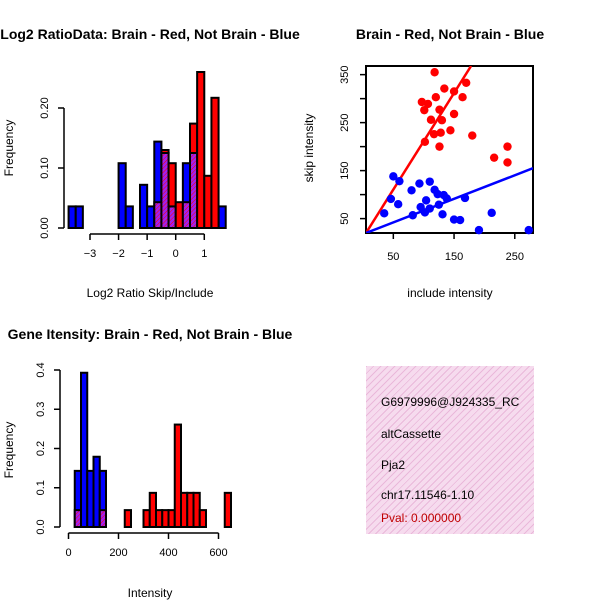 The width and height of the screenshot is (600, 600). What do you see at coordinates (345, 218) in the screenshot?
I see `scatter-y-tick-label: 50` at bounding box center [345, 218].